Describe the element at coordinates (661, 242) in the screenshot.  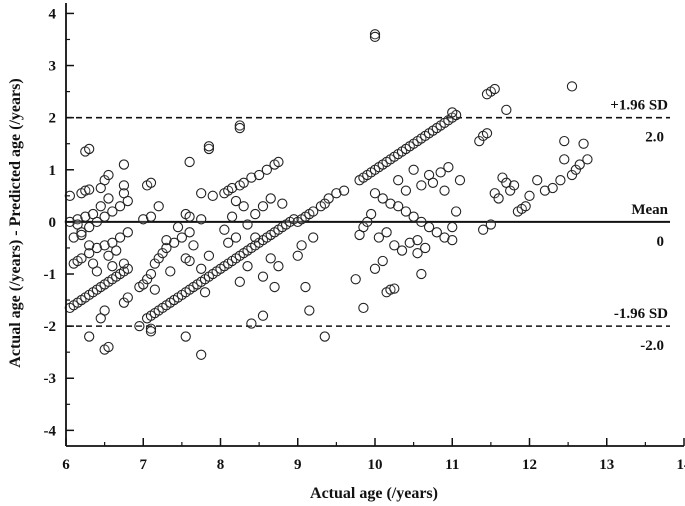
I see `reference-line-value: 0` at that location.